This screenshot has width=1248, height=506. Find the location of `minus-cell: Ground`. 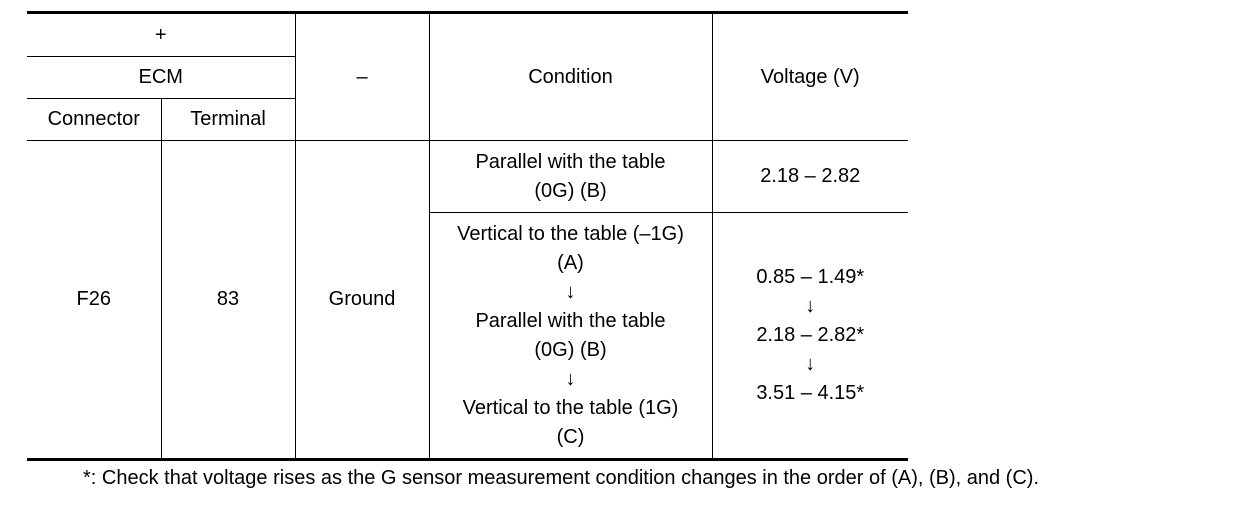

minus-cell: Ground is located at coordinates (362, 300).